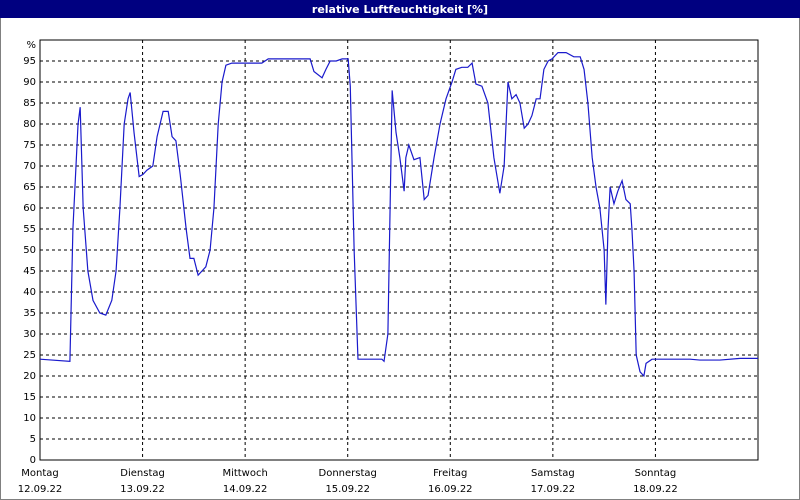 This screenshot has width=800, height=500. I want to click on y-tick-label: 55, so click(29, 229).